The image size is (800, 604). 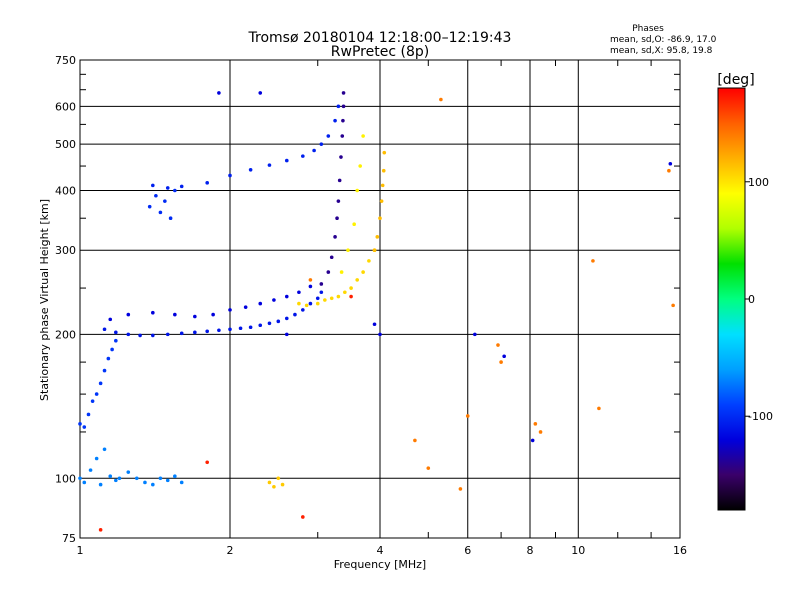 What do you see at coordinates (663, 40) in the screenshot?
I see `stats-line-o: mean, sd,O: -86.9, 17.0` at bounding box center [663, 40].